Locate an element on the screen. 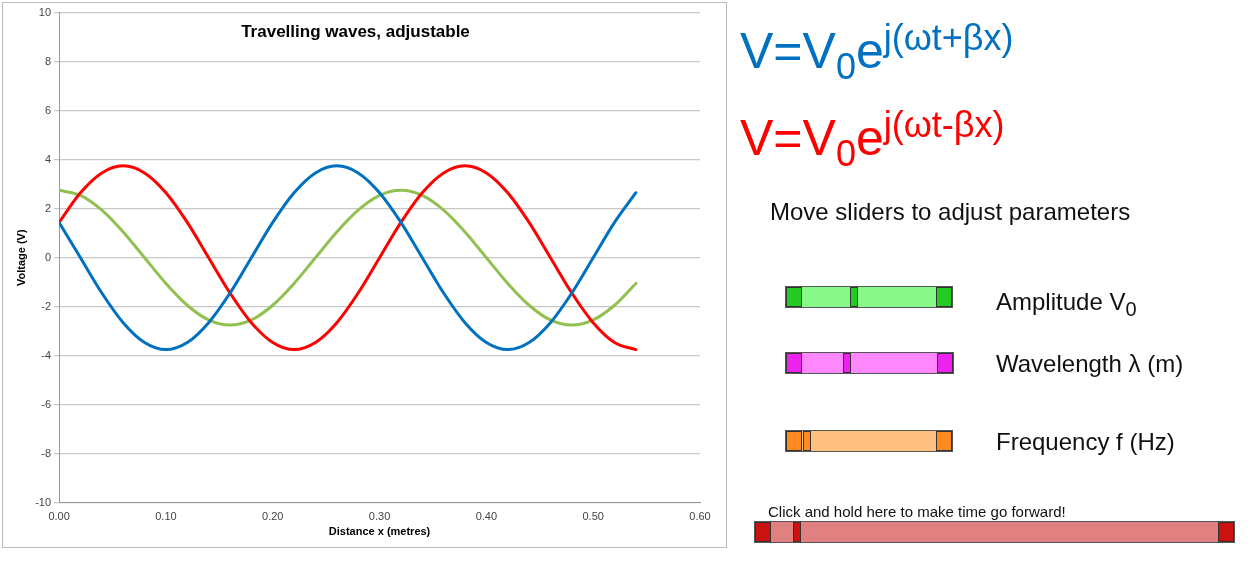 The height and width of the screenshot is (573, 1251). text: V=V$_{0}$e$^{j(ωt+βx)}$ is located at coordinates (877, 52).